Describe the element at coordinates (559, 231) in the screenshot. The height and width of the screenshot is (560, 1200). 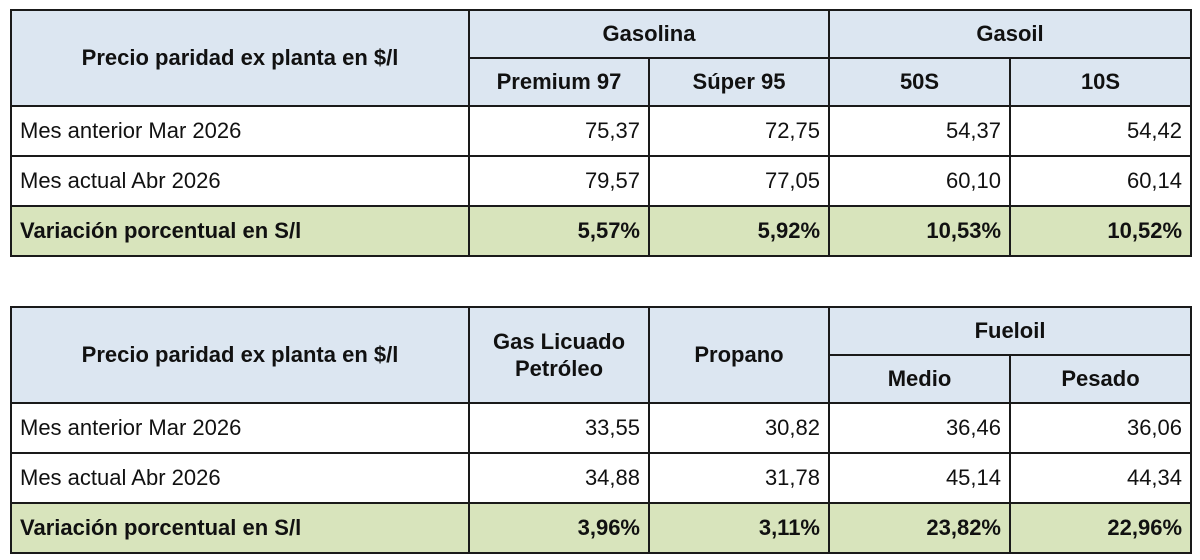
I see `table-cell: 5,57%` at that location.